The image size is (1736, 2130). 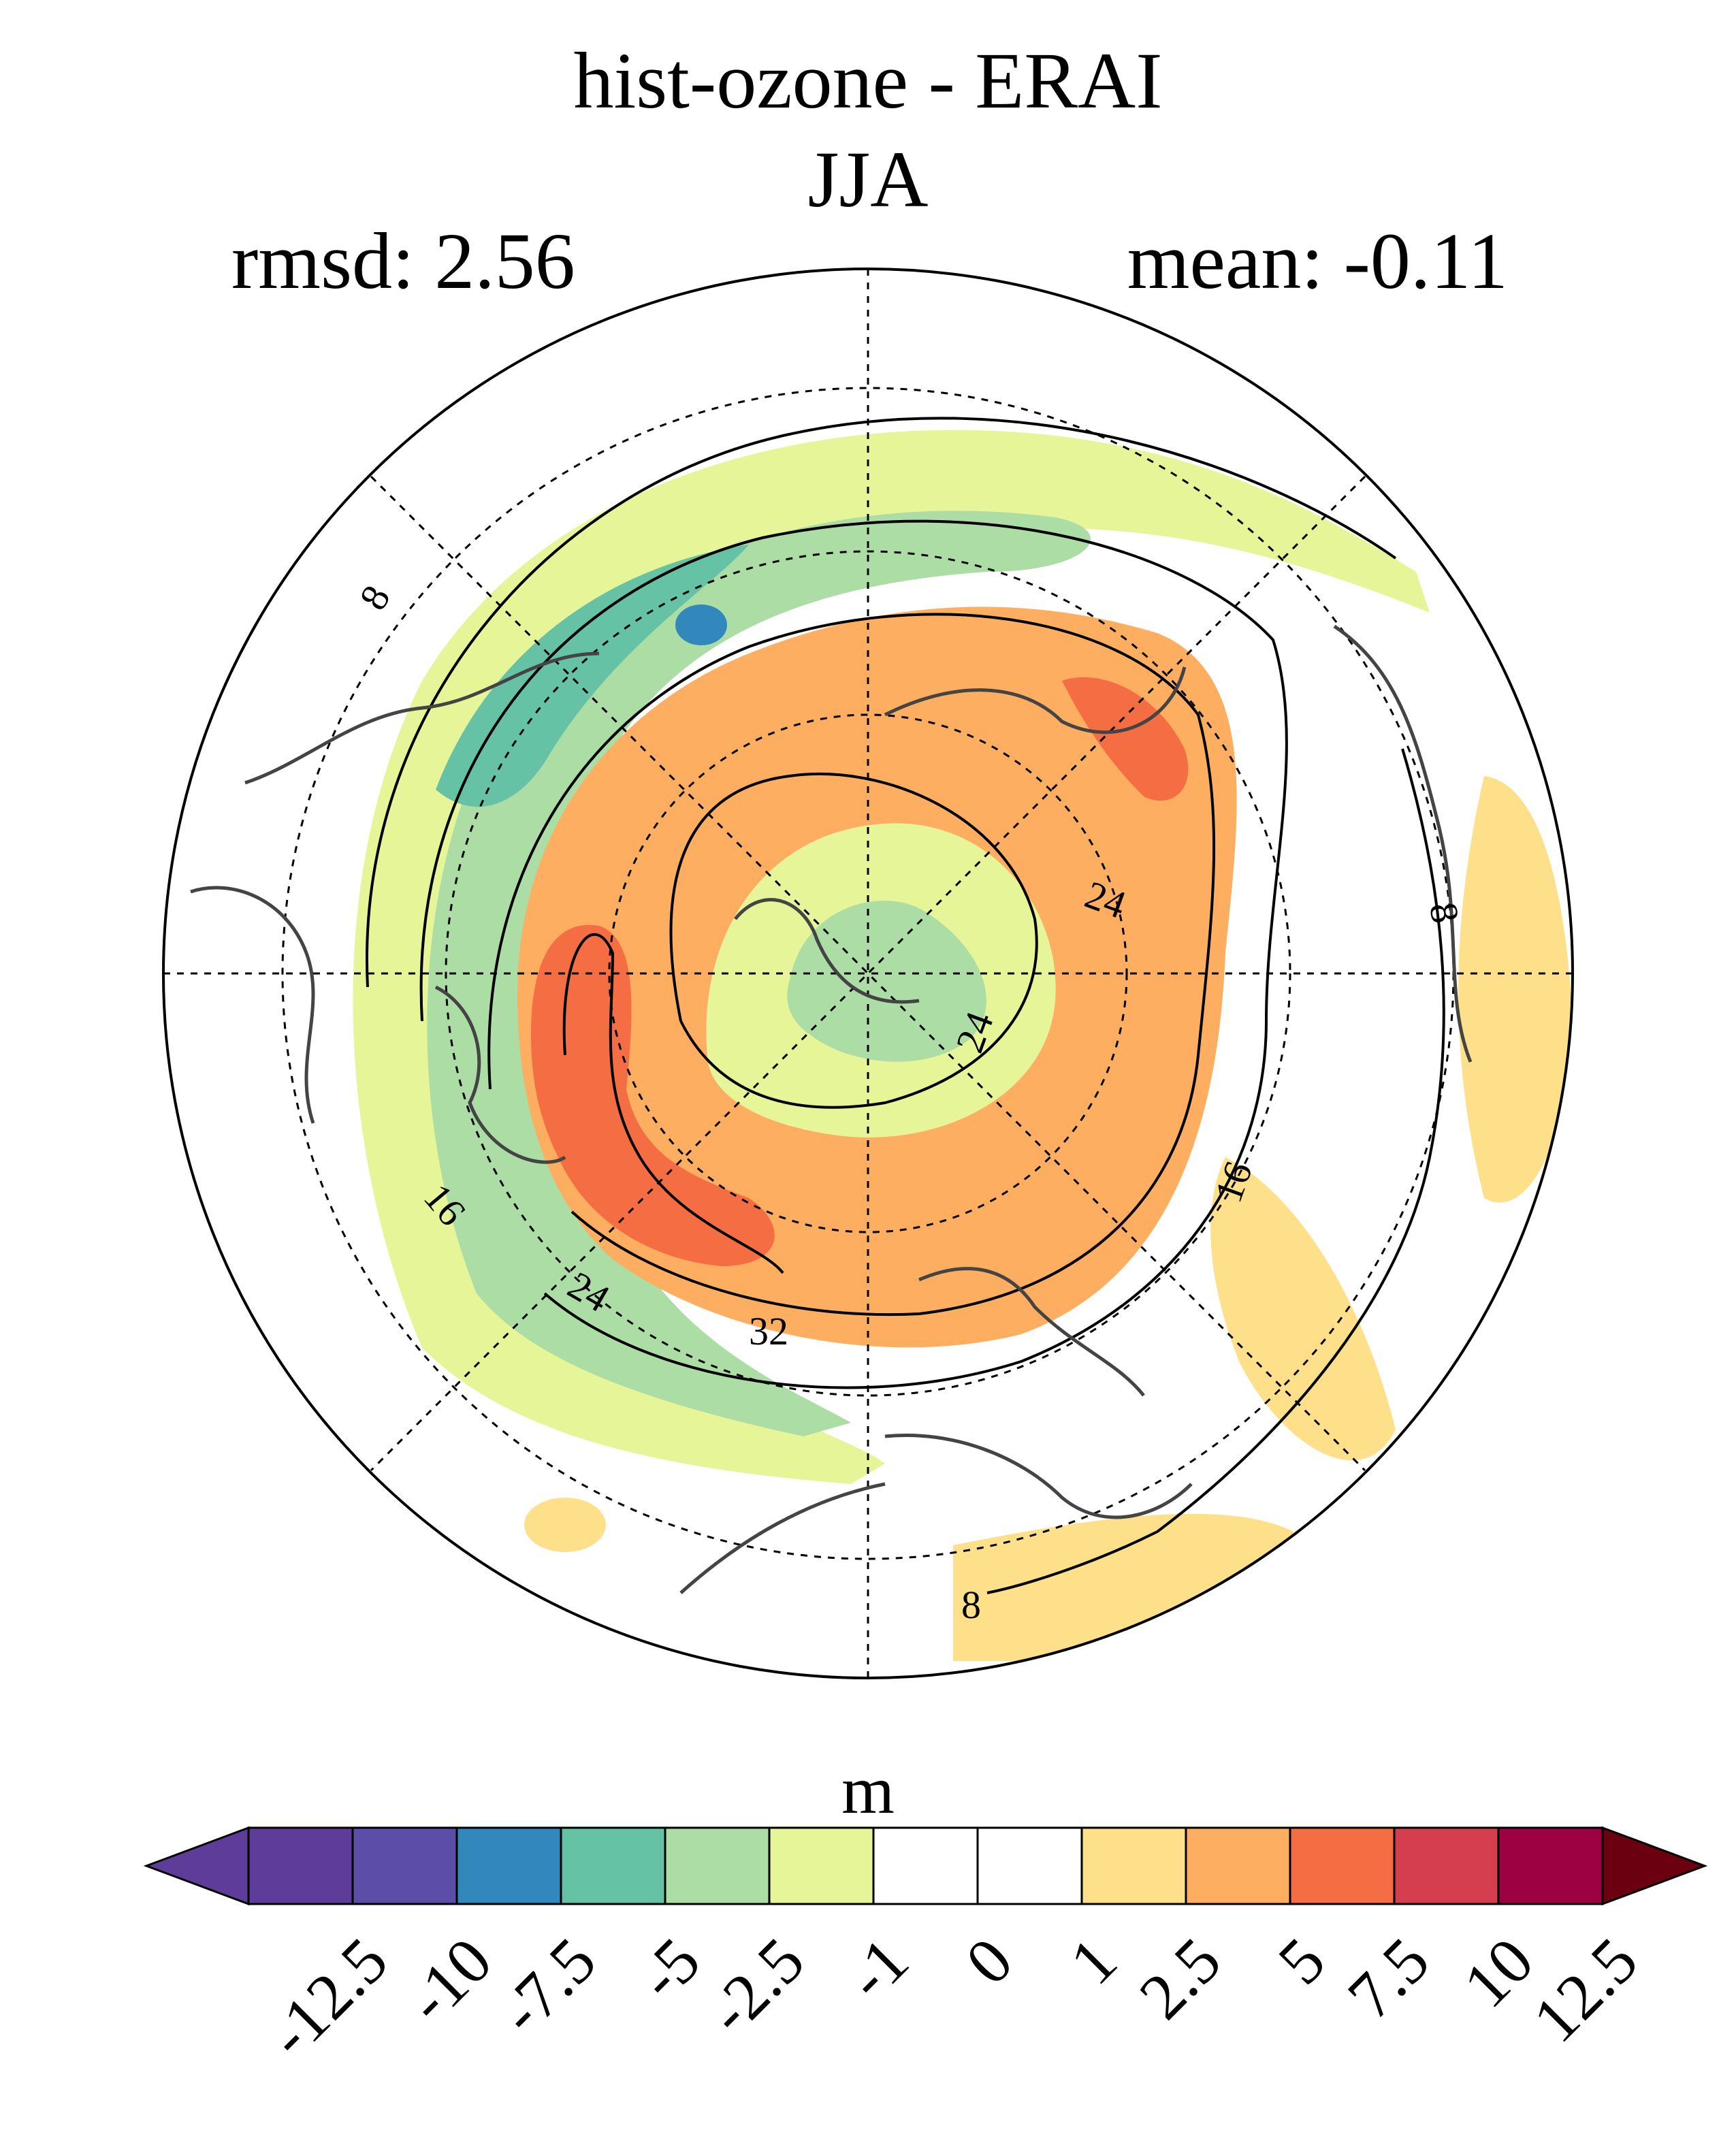 I want to click on colorbar, so click(x=925, y=1866).